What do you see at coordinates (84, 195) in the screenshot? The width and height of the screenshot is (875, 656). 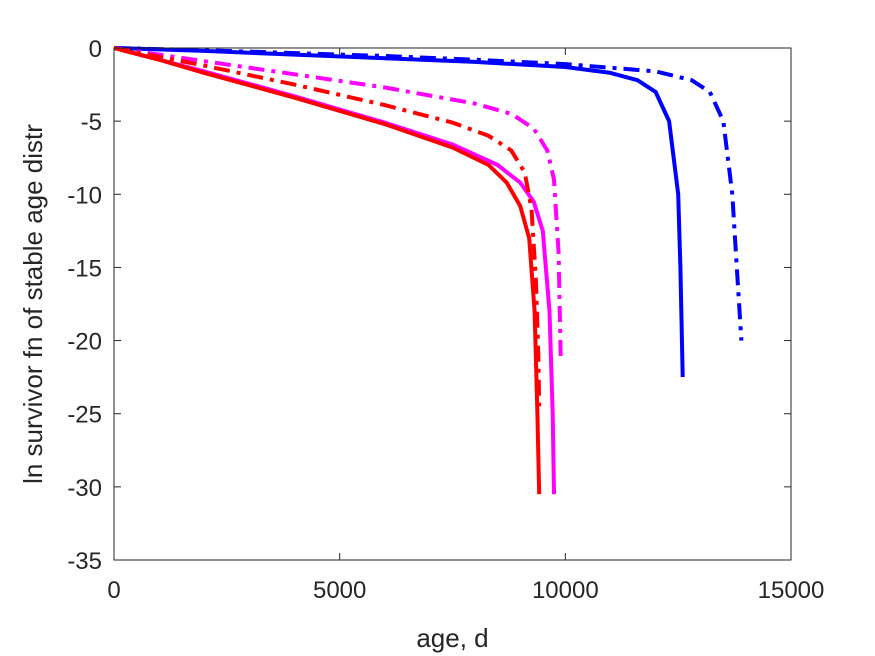 I see `y-tick-label: -10` at bounding box center [84, 195].